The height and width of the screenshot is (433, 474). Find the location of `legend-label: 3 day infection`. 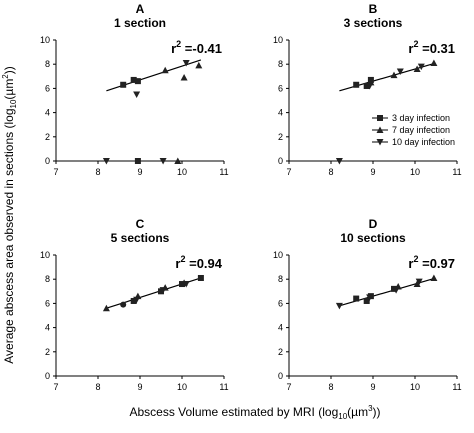

legend-label: 3 day infection is located at coordinates (421, 118).